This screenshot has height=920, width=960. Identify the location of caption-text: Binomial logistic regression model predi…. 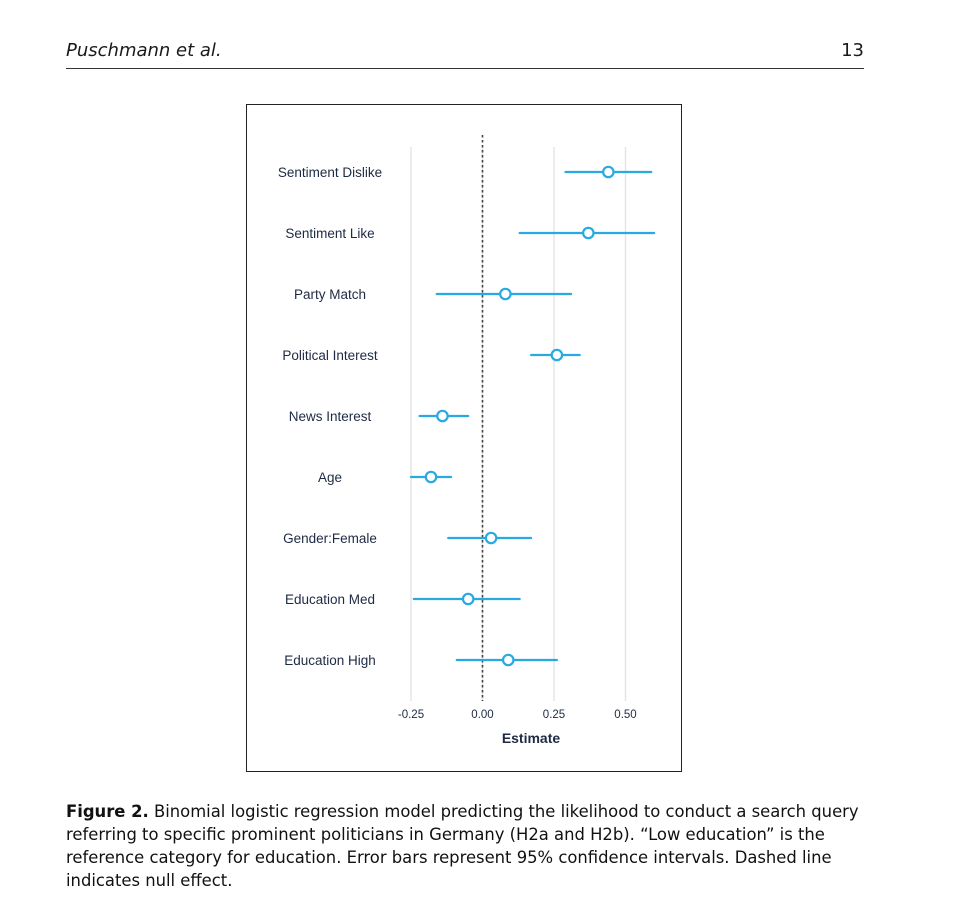
(462, 846).